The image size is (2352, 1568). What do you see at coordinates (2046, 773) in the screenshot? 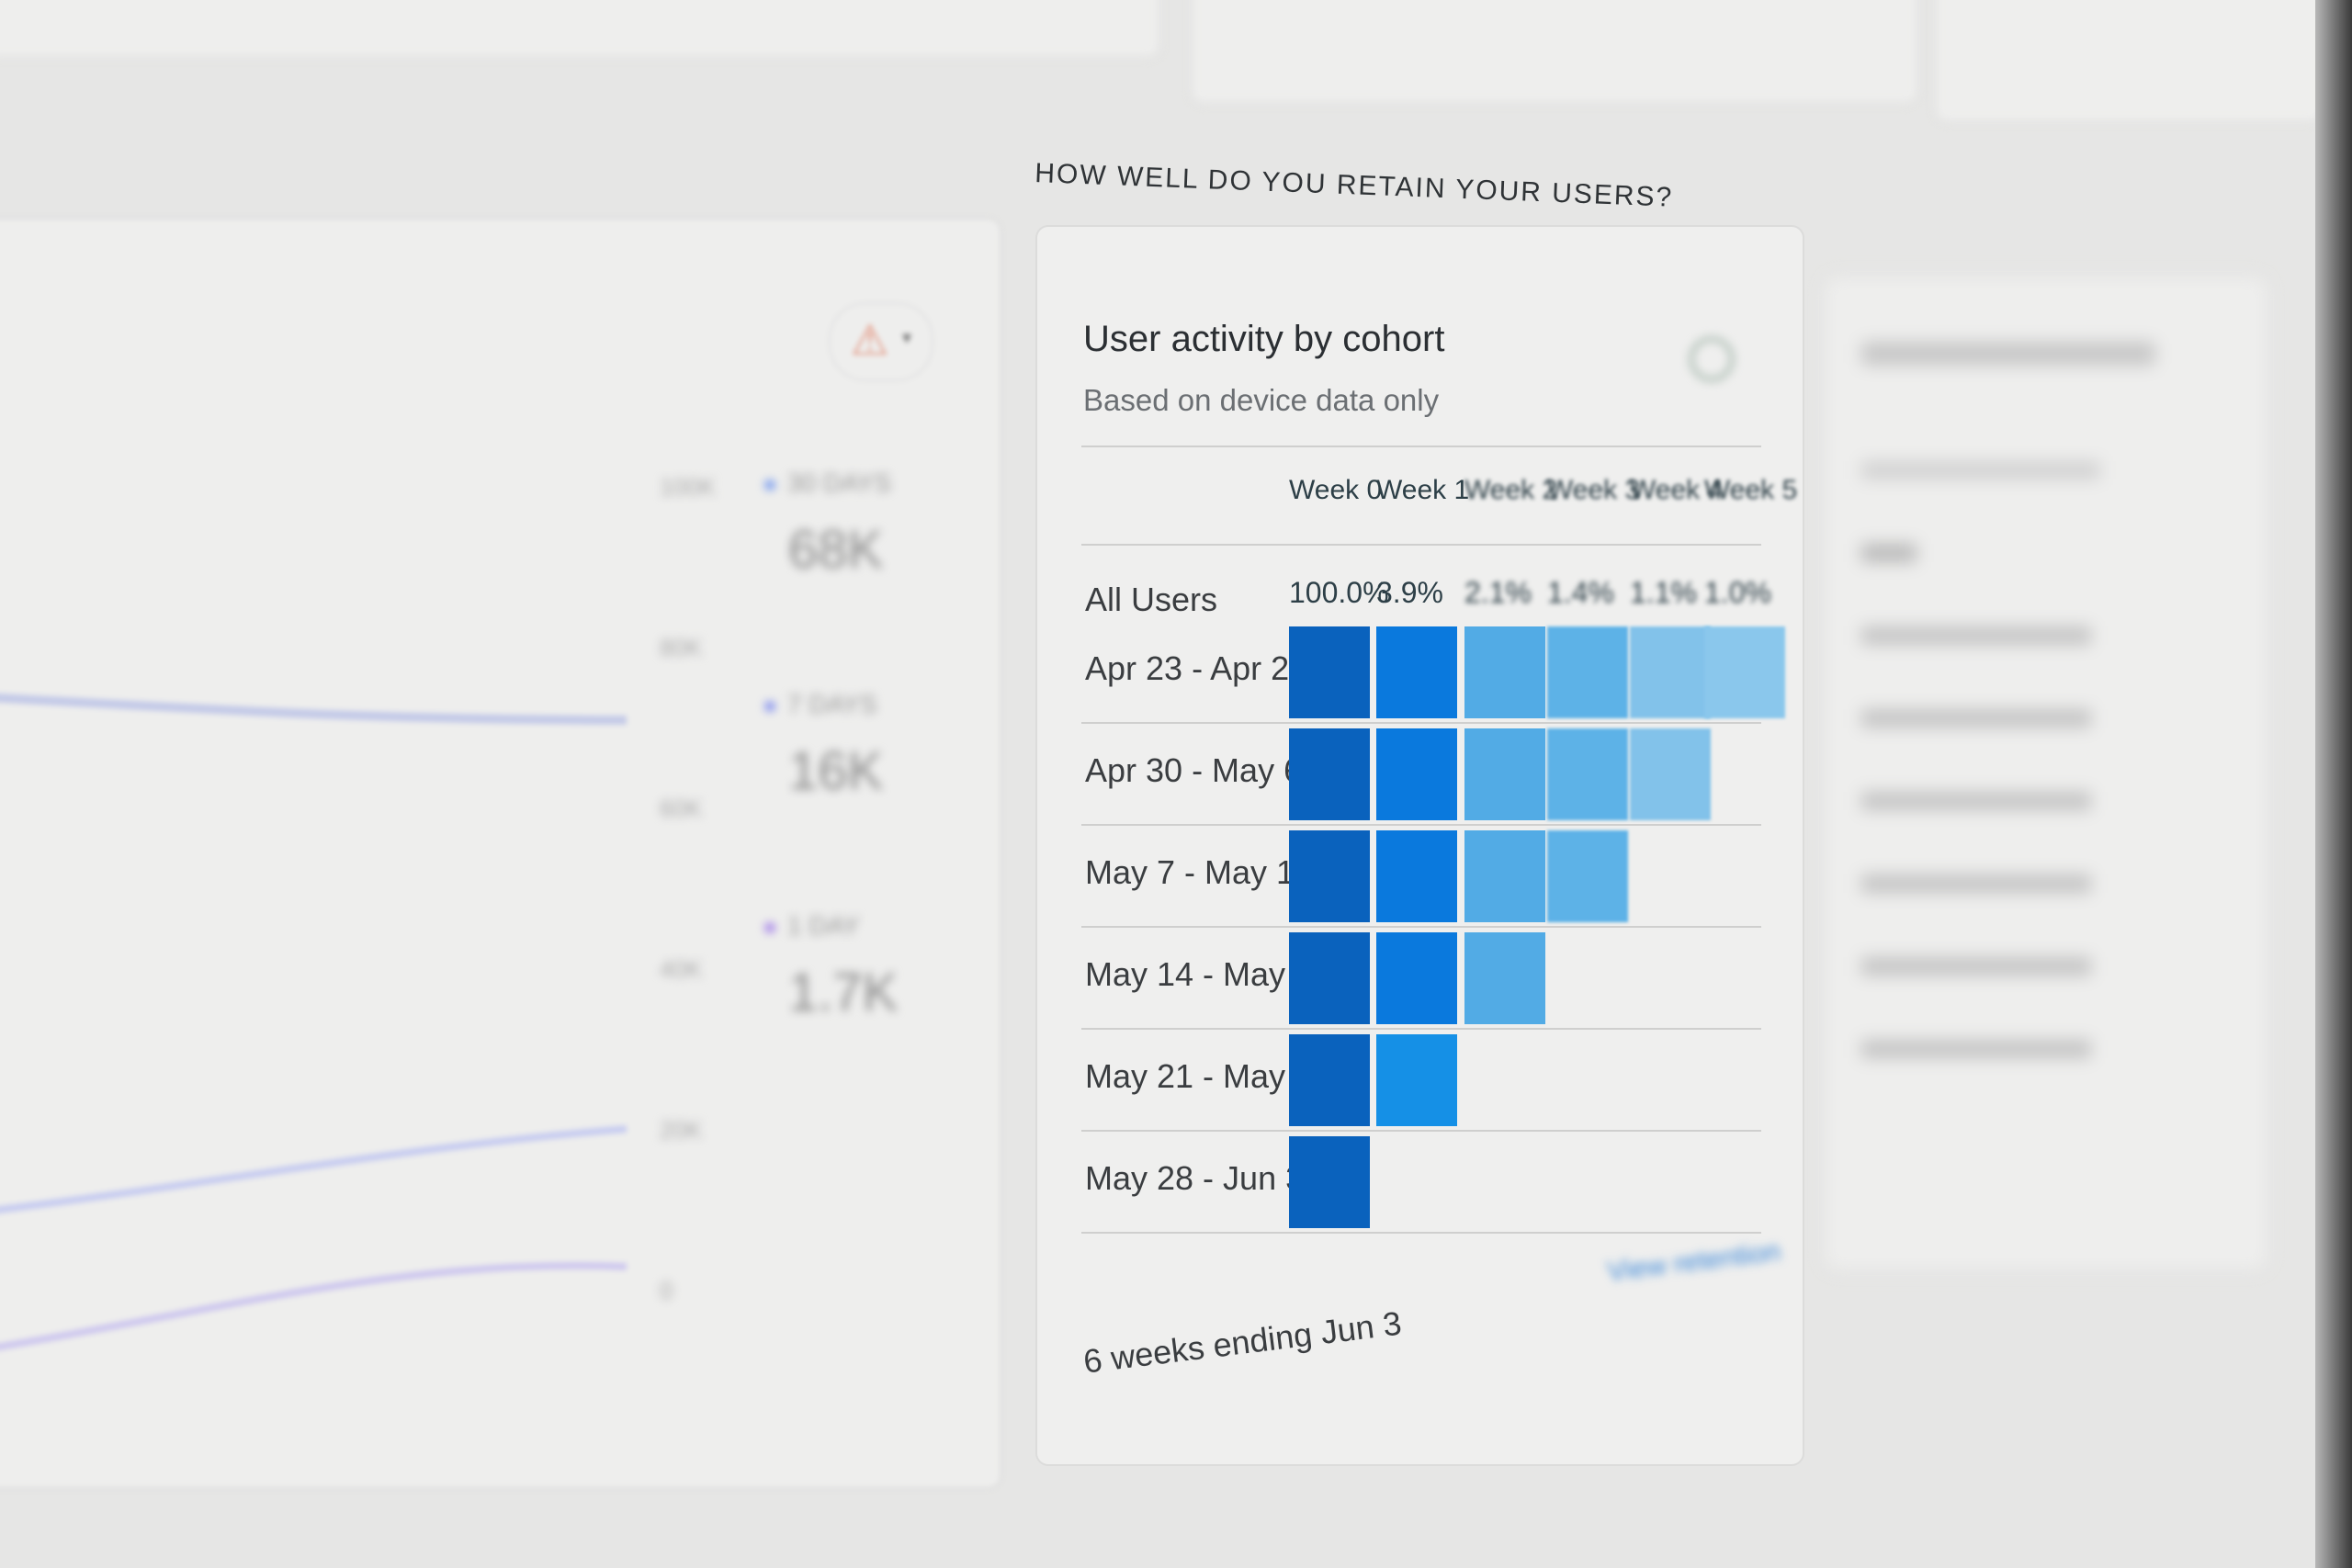
I see `right-card` at bounding box center [2046, 773].